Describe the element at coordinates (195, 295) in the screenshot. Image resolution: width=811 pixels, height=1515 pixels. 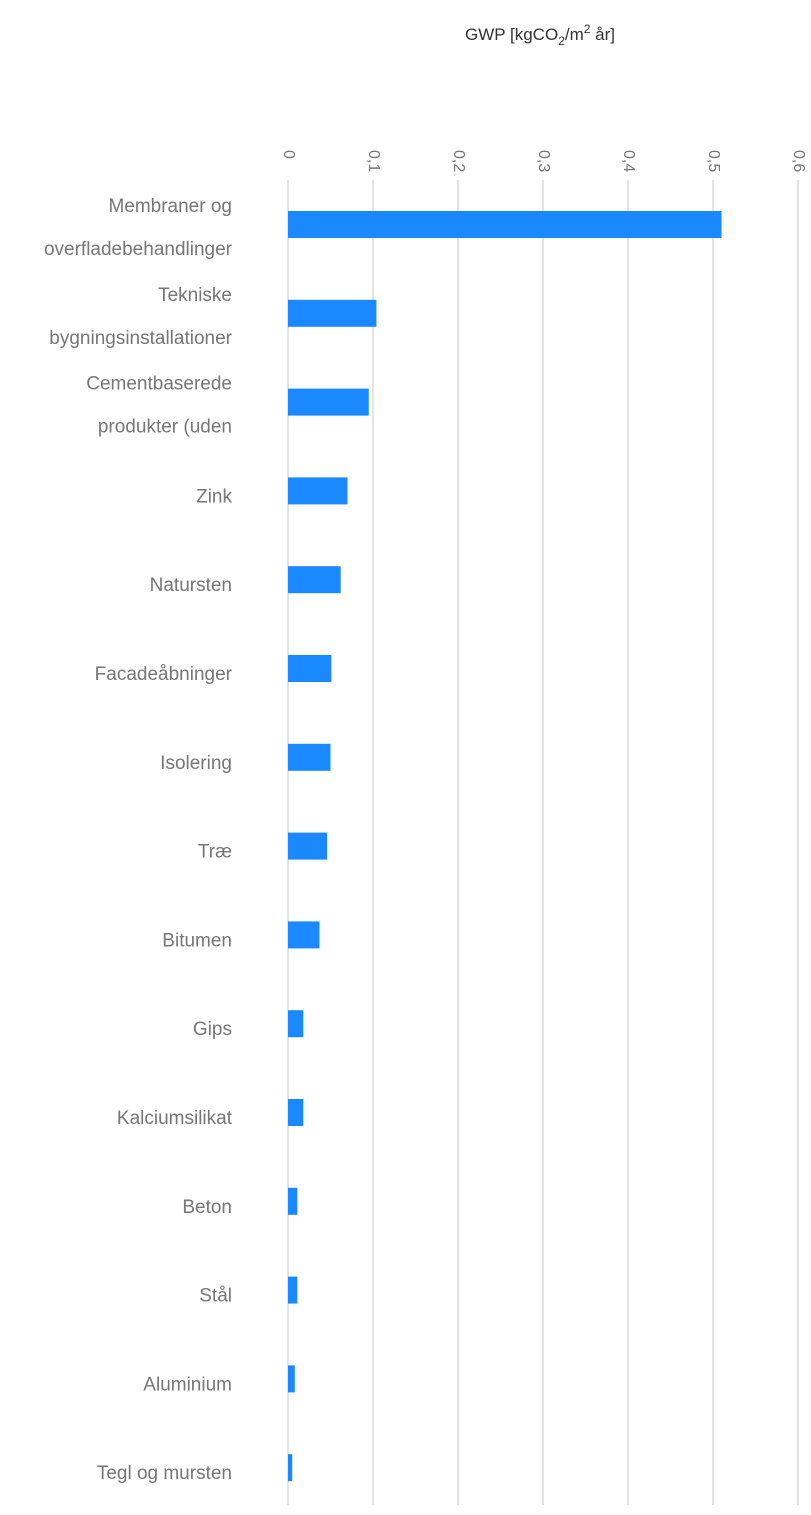
I see `category-label-line: Tekniske` at that location.